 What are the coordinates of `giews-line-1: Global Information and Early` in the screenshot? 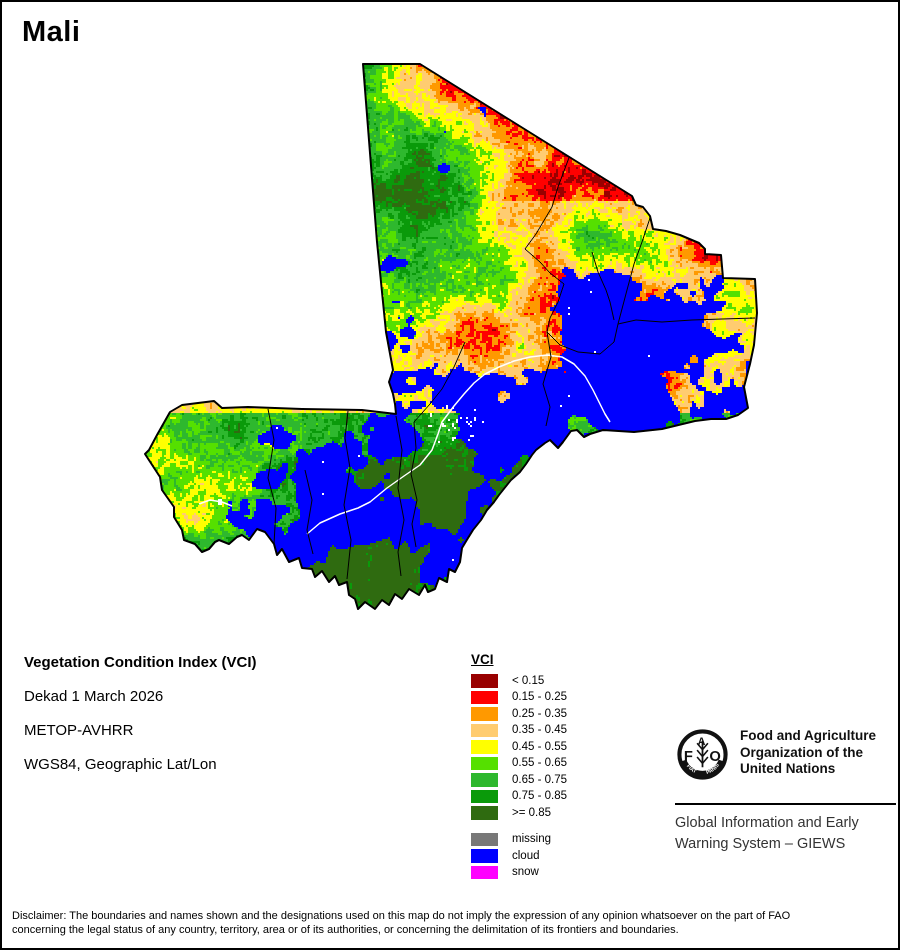 It's located at (767, 823).